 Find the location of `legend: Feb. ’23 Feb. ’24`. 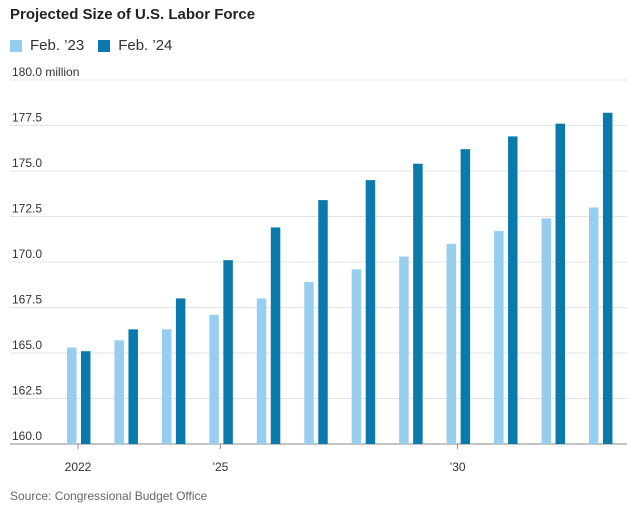

legend: Feb. ’23 Feb. ’24 is located at coordinates (91, 45).